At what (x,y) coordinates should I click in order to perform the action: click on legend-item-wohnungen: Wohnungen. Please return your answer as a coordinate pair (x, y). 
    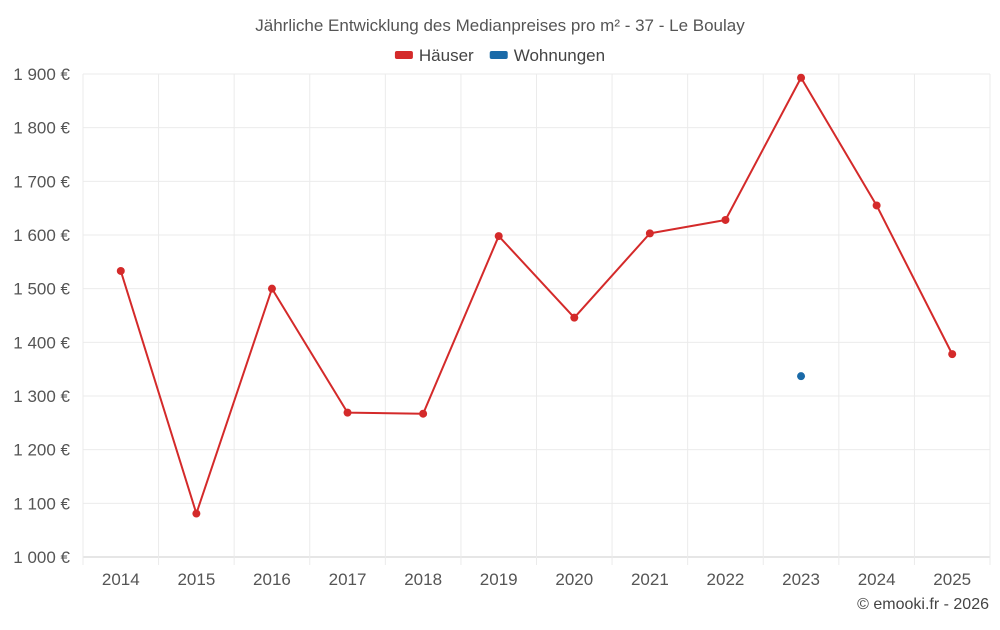
    Looking at the image, I should click on (547, 55).